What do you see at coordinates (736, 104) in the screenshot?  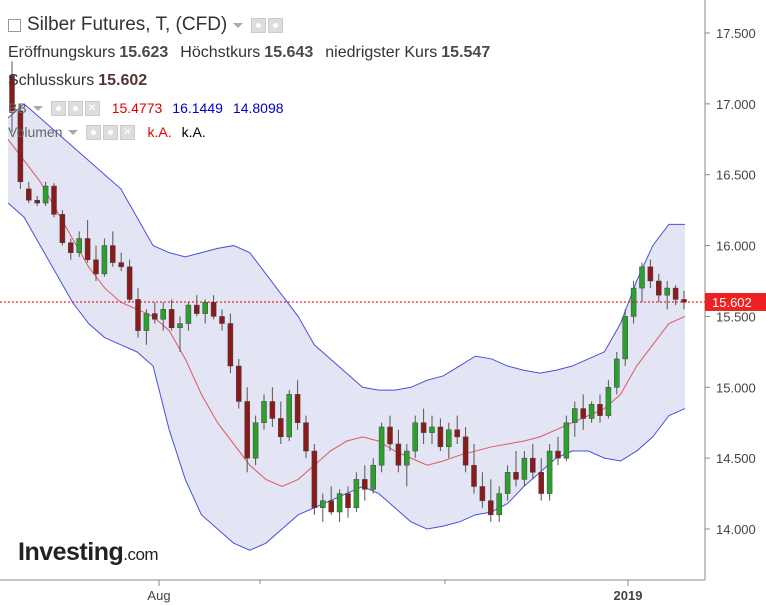 I see `y-tick-label: 17.000` at bounding box center [736, 104].